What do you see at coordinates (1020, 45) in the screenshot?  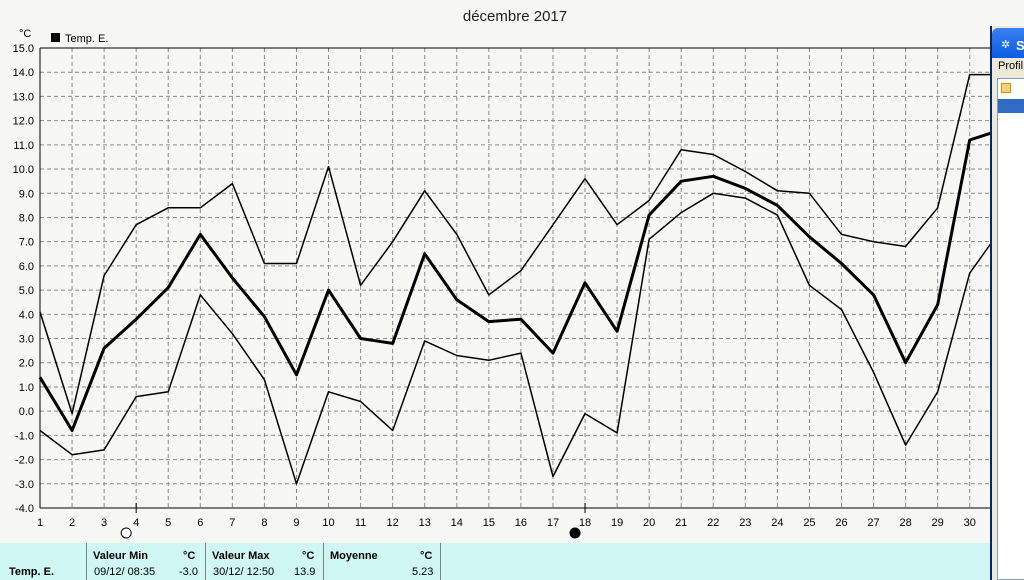 I see `side-window-title: S` at bounding box center [1020, 45].